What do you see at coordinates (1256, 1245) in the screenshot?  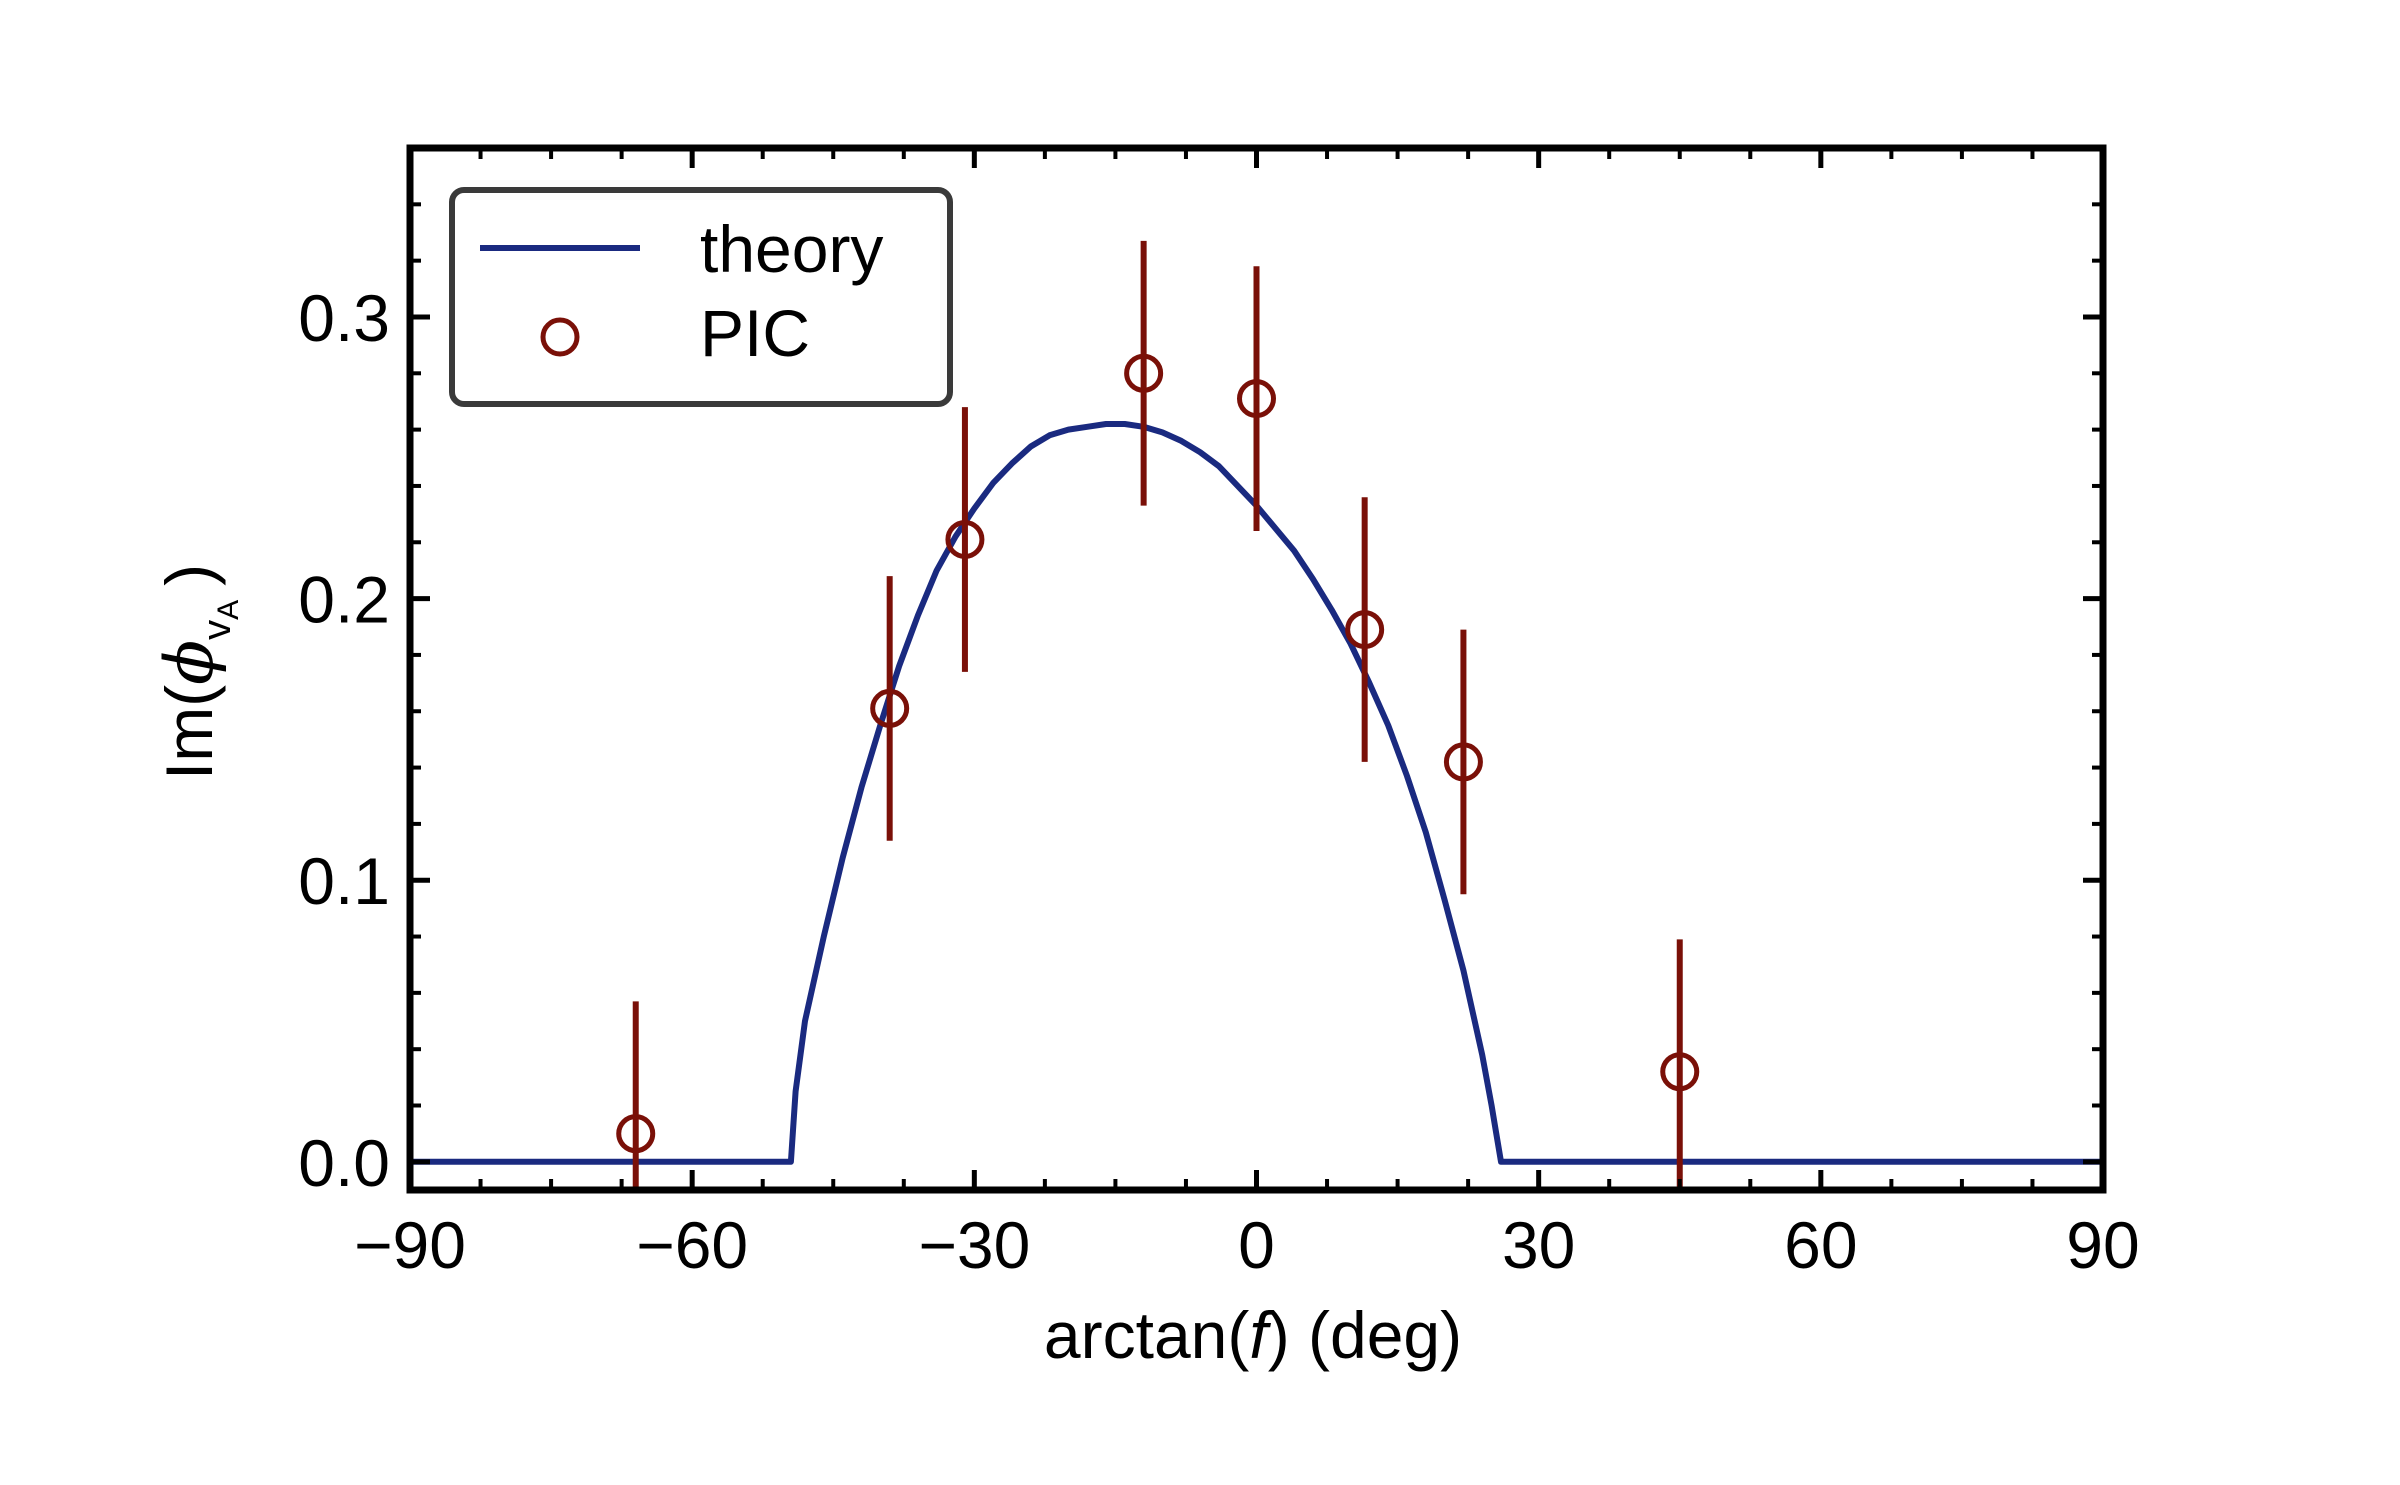 I see `x-tick-label: 0` at bounding box center [1256, 1245].